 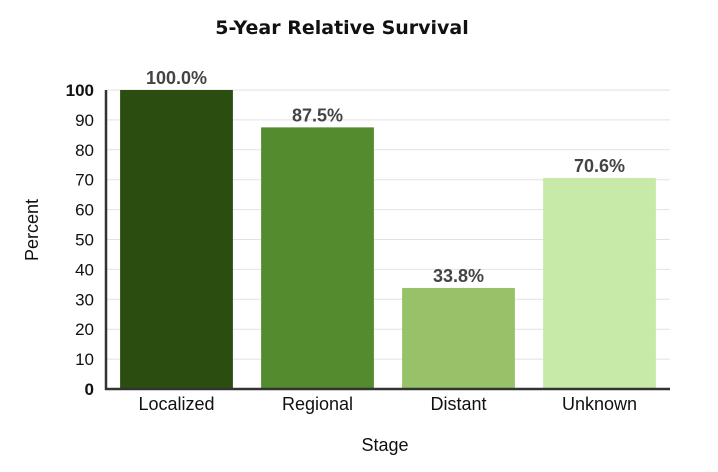 I want to click on data-label-unknown: 70.6%, so click(x=599, y=166).